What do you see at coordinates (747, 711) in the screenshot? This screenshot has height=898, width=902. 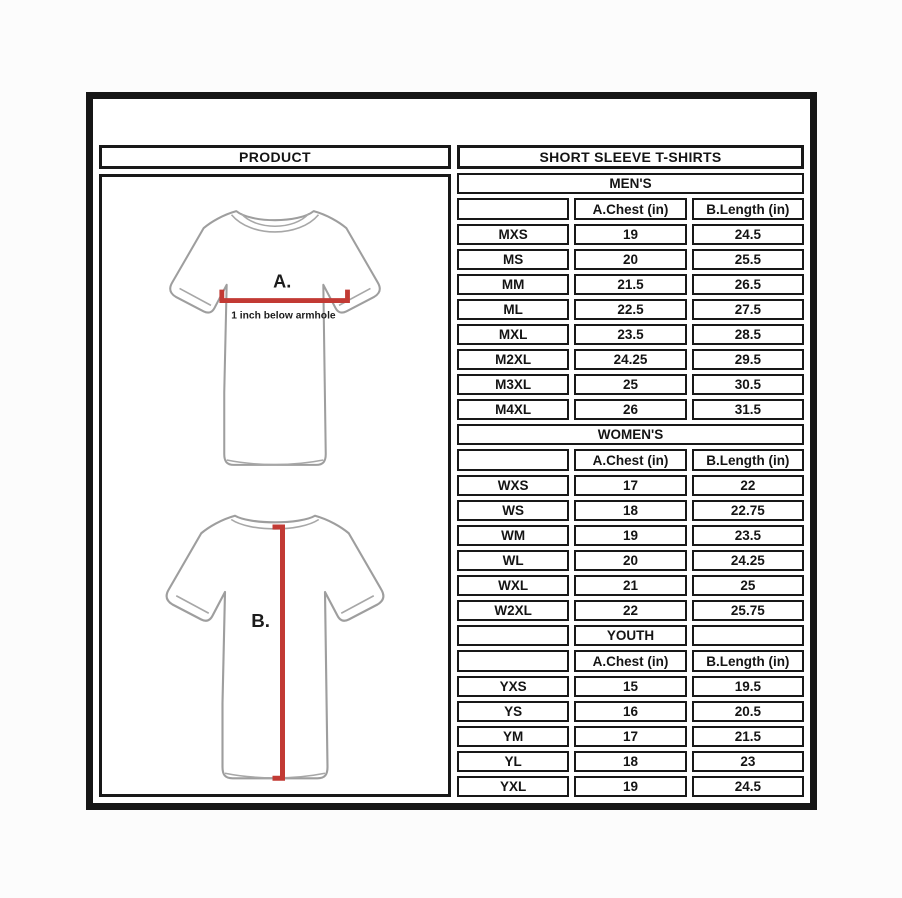 I see `length-cell: 20.5` at bounding box center [747, 711].